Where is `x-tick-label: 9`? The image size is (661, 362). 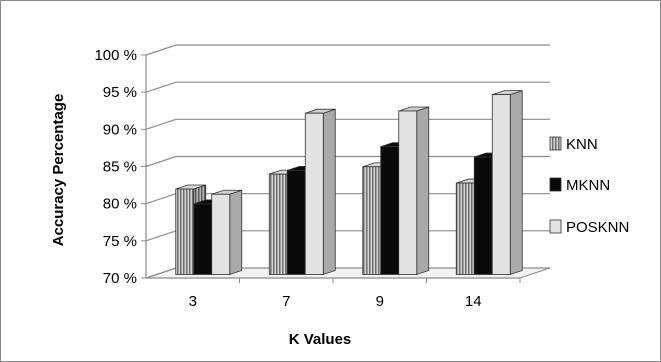 x-tick-label: 9 is located at coordinates (380, 301).